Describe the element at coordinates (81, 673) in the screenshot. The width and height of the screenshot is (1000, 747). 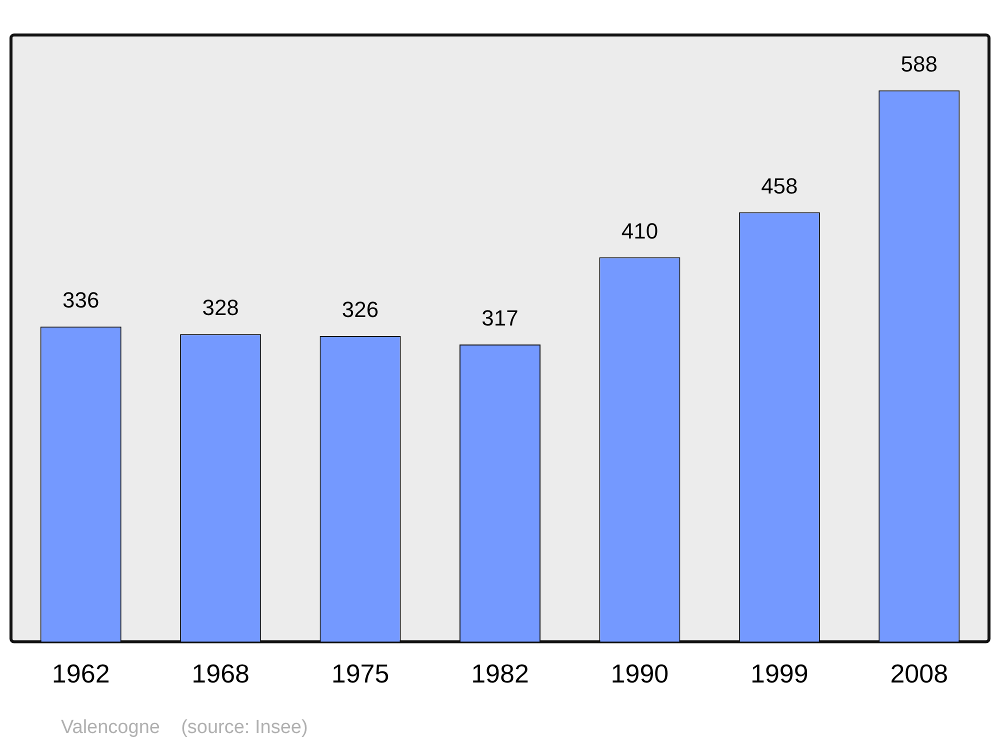
I see `x-tick-label: 1962` at that location.